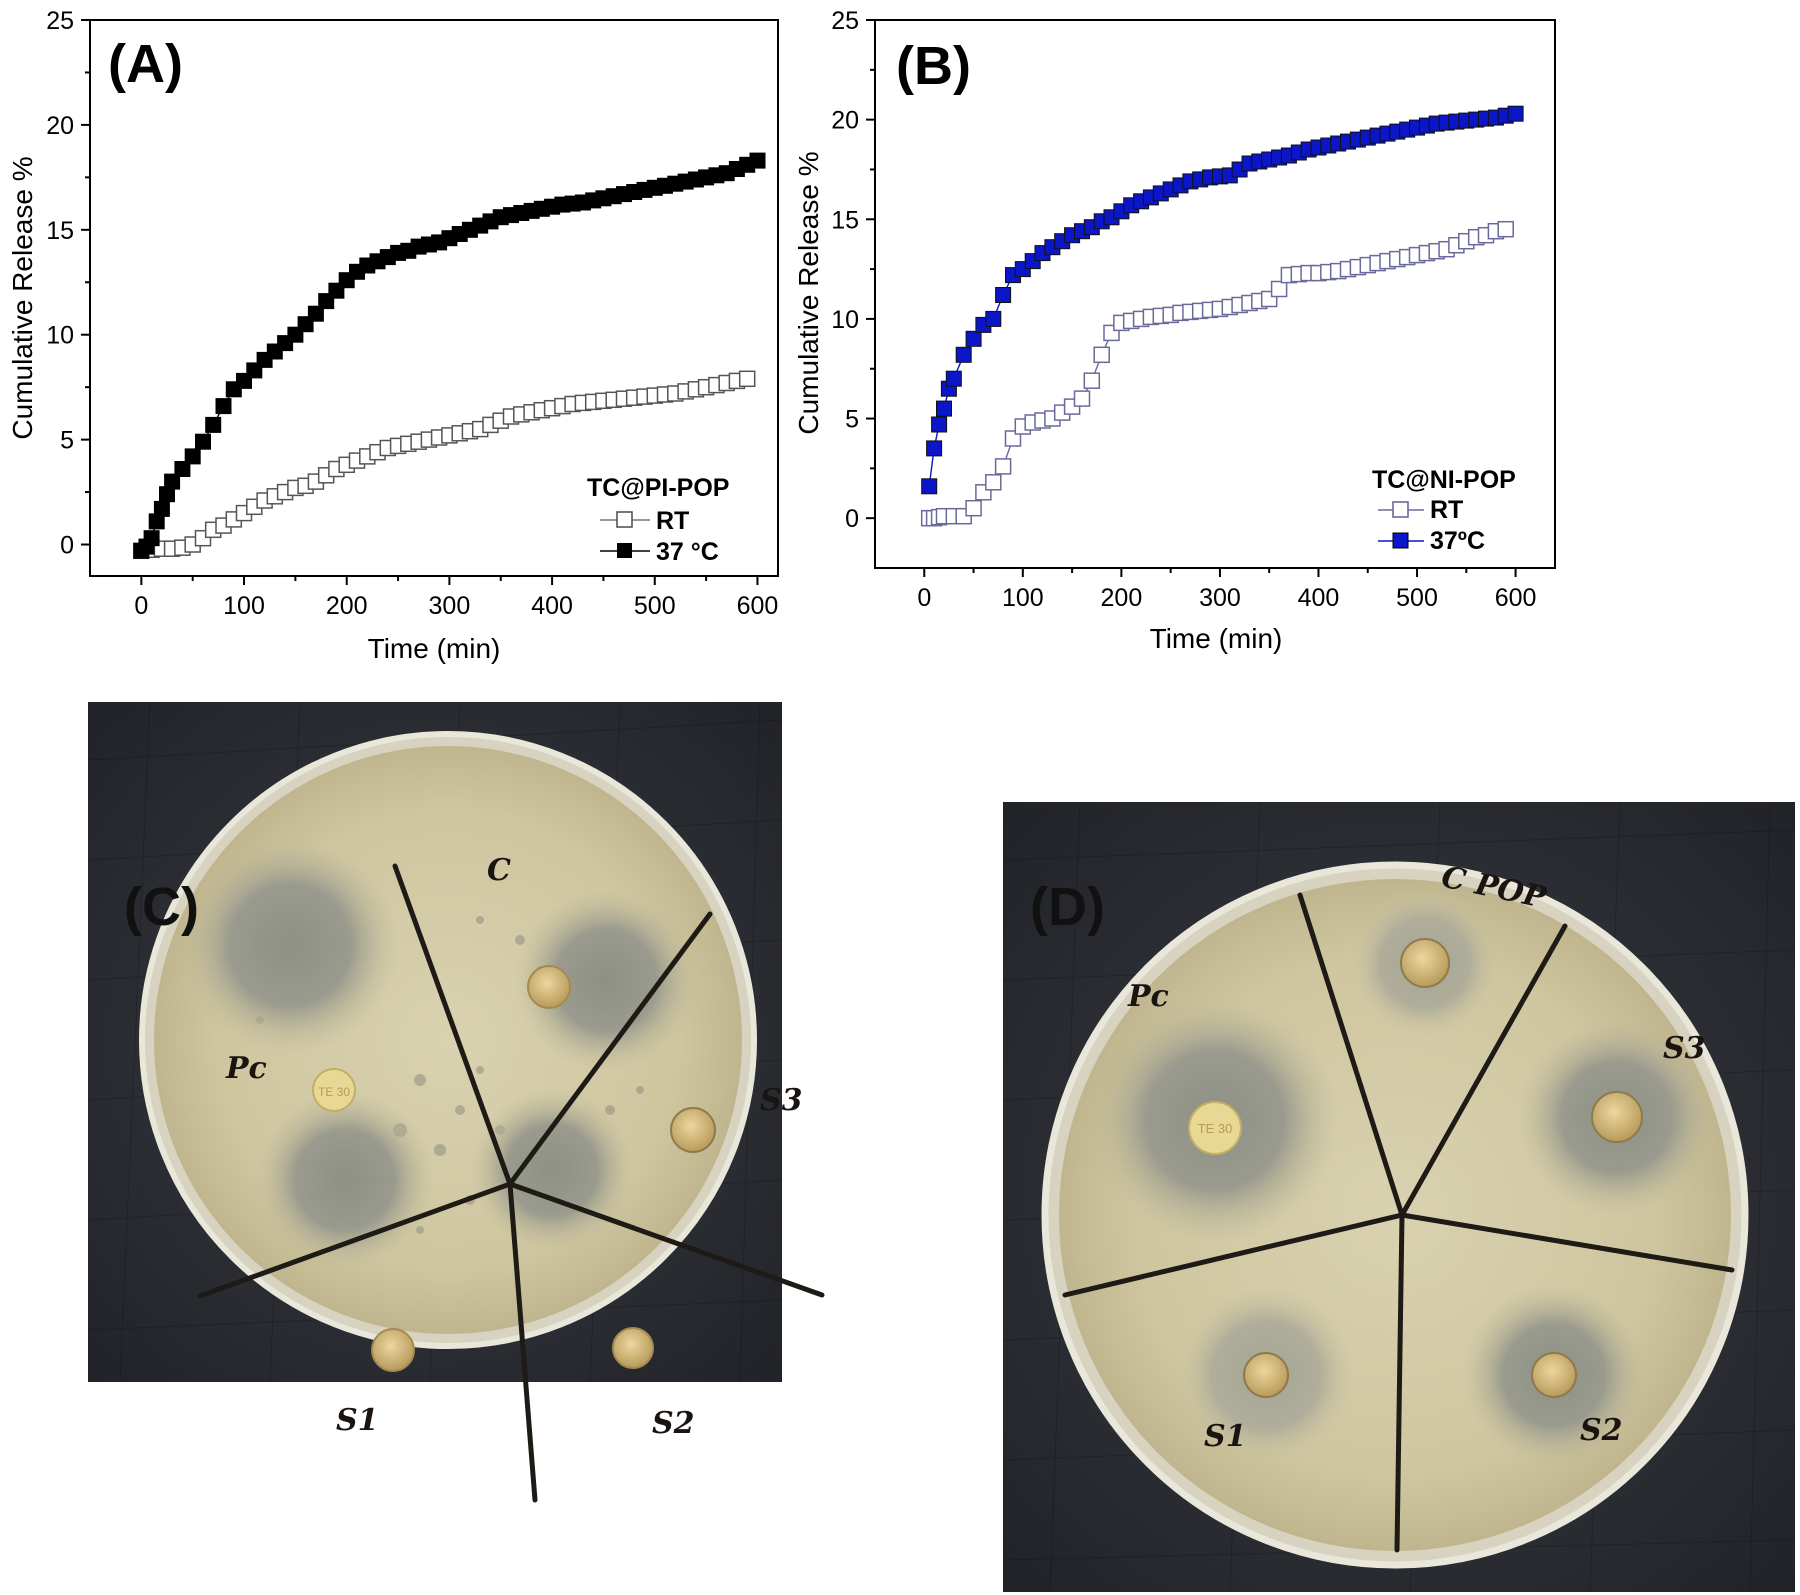 The width and height of the screenshot is (1800, 1595). I want to click on plate-d-letter: (D), so click(1067, 907).